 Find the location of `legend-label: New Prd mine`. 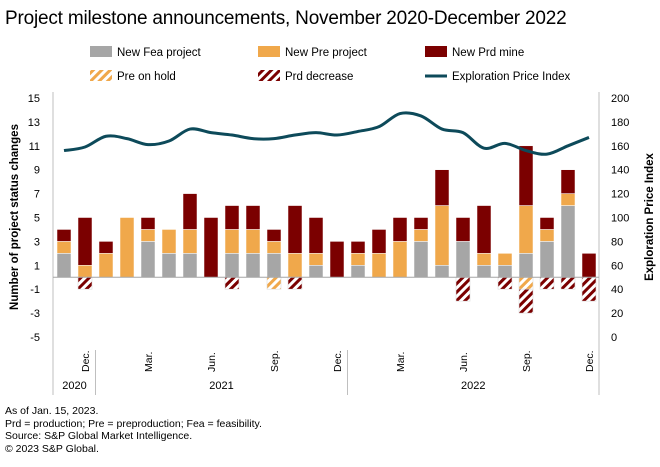

legend-label: New Prd mine is located at coordinates (488, 53).